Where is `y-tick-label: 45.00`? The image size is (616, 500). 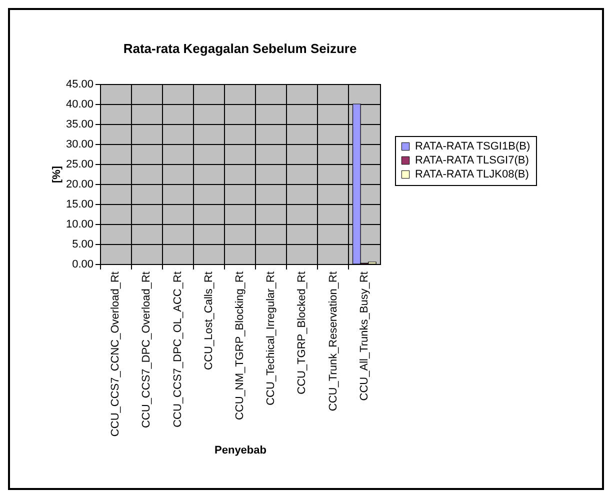 y-tick-label: 45.00 is located at coordinates (80, 84).